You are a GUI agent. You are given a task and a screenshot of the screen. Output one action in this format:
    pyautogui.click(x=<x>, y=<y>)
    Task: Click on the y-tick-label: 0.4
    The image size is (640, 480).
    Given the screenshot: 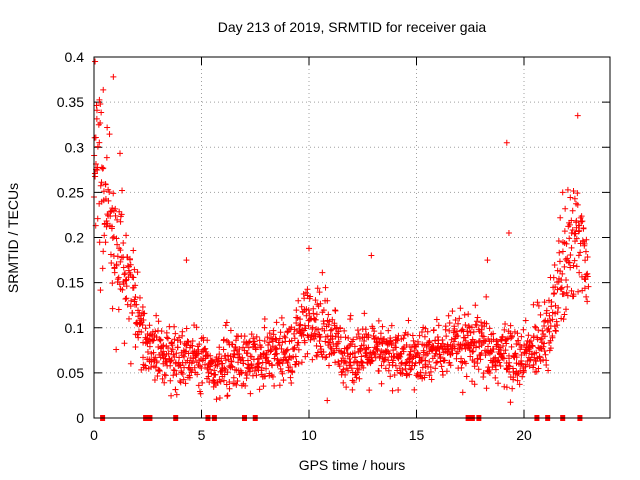 What is the action you would take?
    pyautogui.click(x=75, y=57)
    